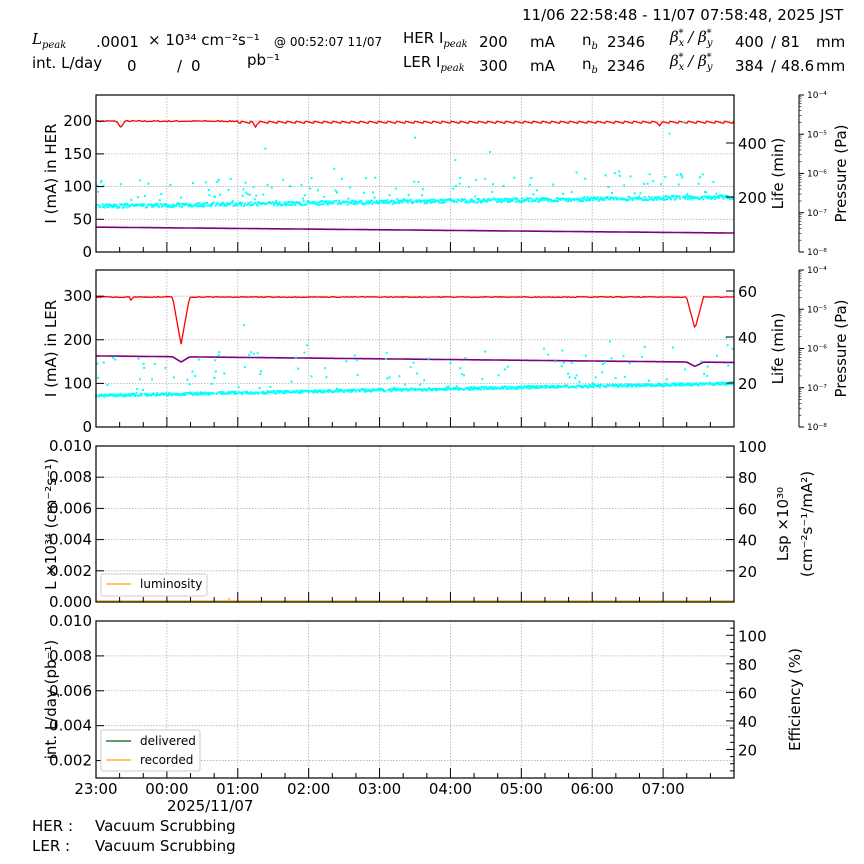 The image size is (864, 864). Describe the element at coordinates (51, 173) in the screenshot. I see `svg-text: I (mA) in HER` at that location.